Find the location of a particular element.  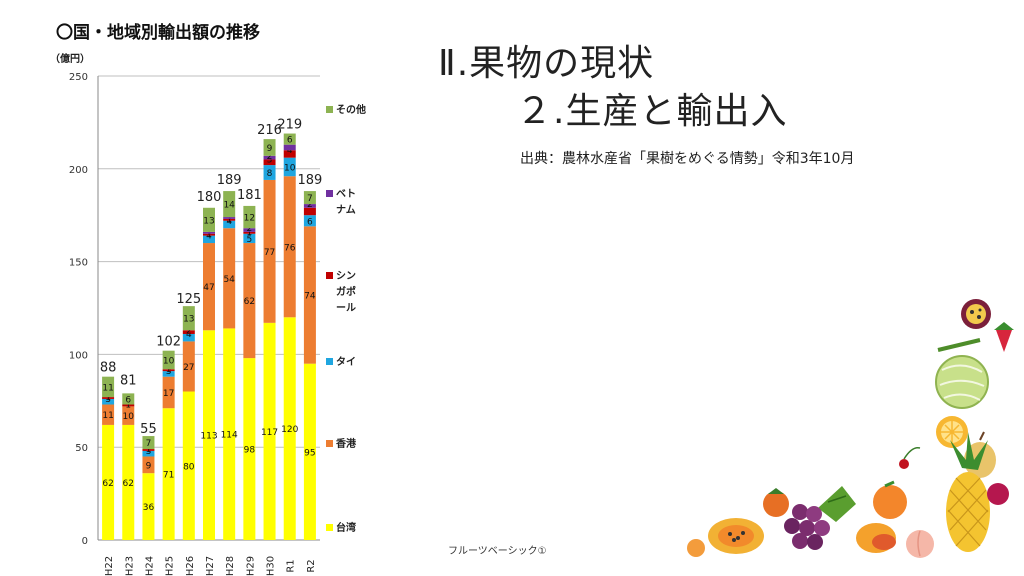

persimmon-icon is located at coordinates (776, 502).